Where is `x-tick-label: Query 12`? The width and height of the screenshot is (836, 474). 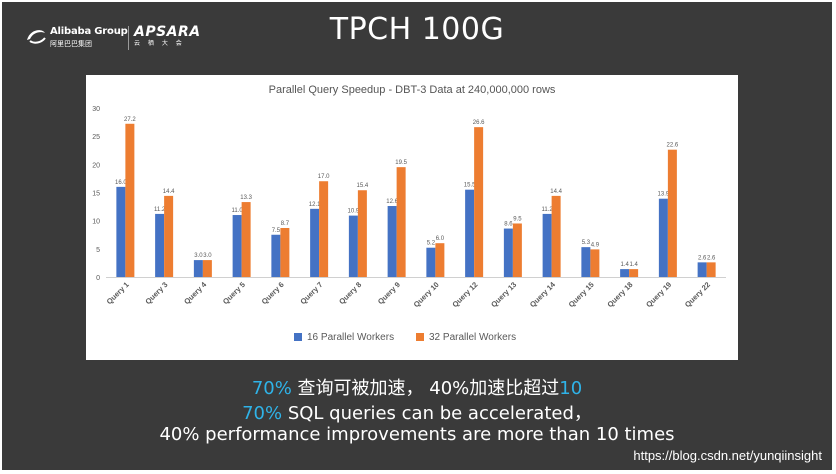 x-tick-label: Query 12 is located at coordinates (464, 294).